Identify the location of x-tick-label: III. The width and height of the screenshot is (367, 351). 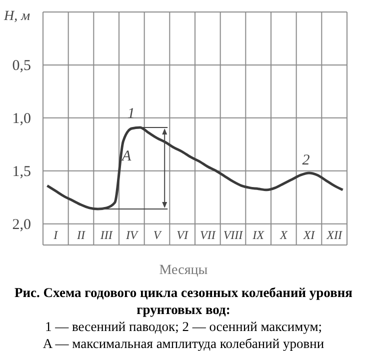
(106, 235).